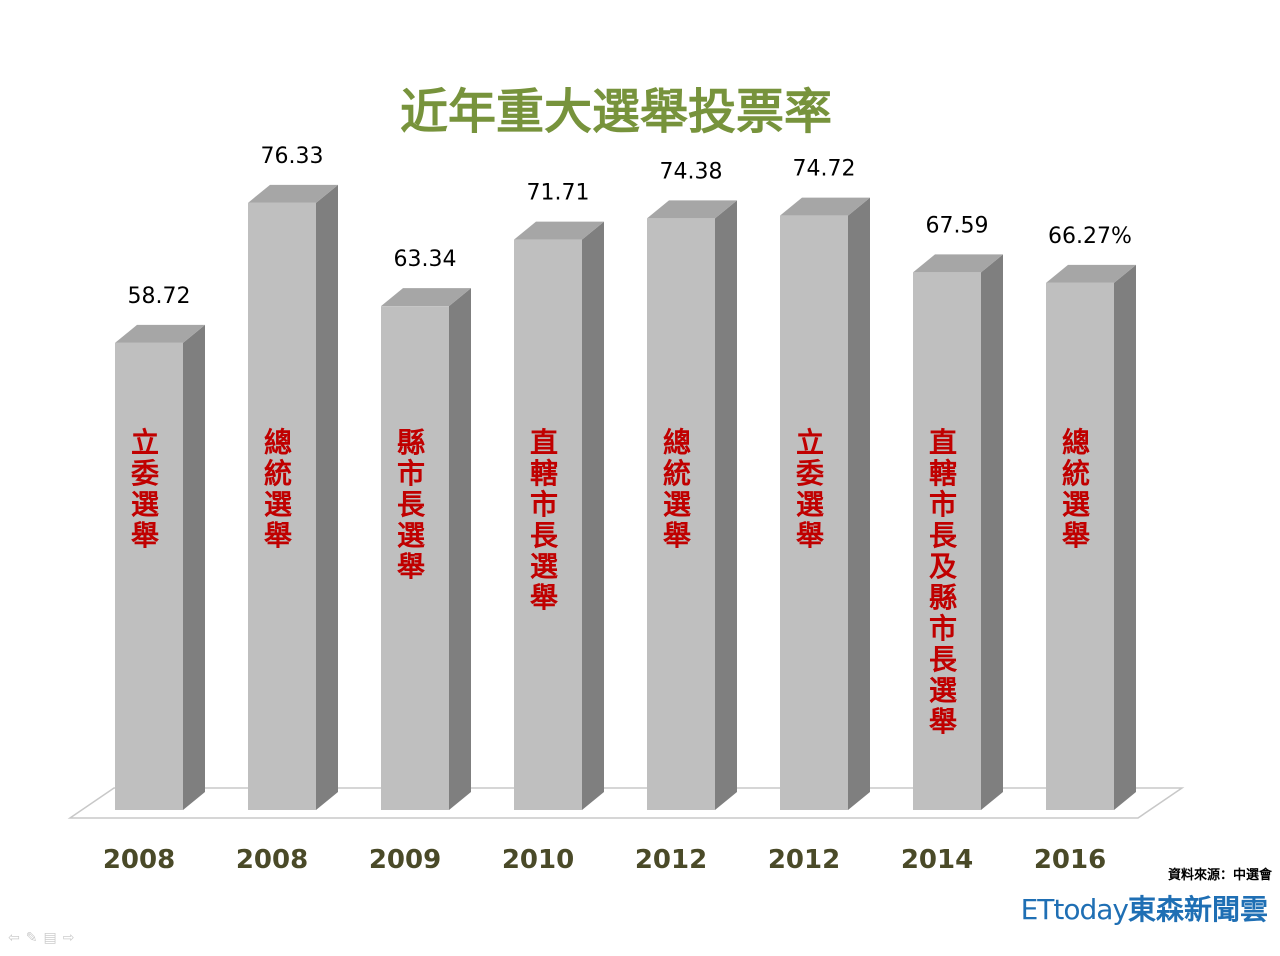  What do you see at coordinates (53, 938) in the screenshot?
I see `menu-icon: ▤` at bounding box center [53, 938].